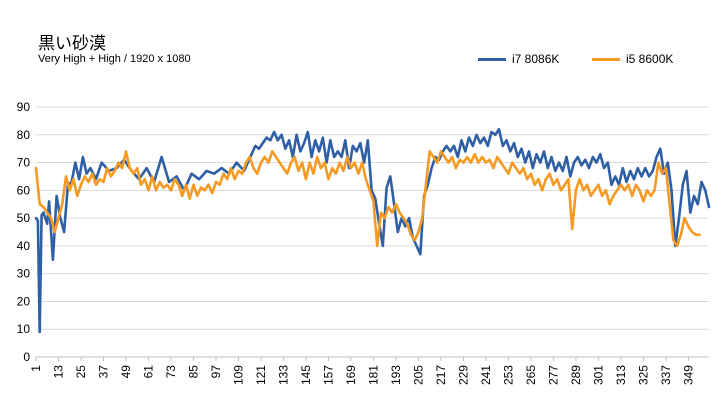 This screenshot has height=405, width=725. I want to click on x-tick-label: 265, so click(531, 375).